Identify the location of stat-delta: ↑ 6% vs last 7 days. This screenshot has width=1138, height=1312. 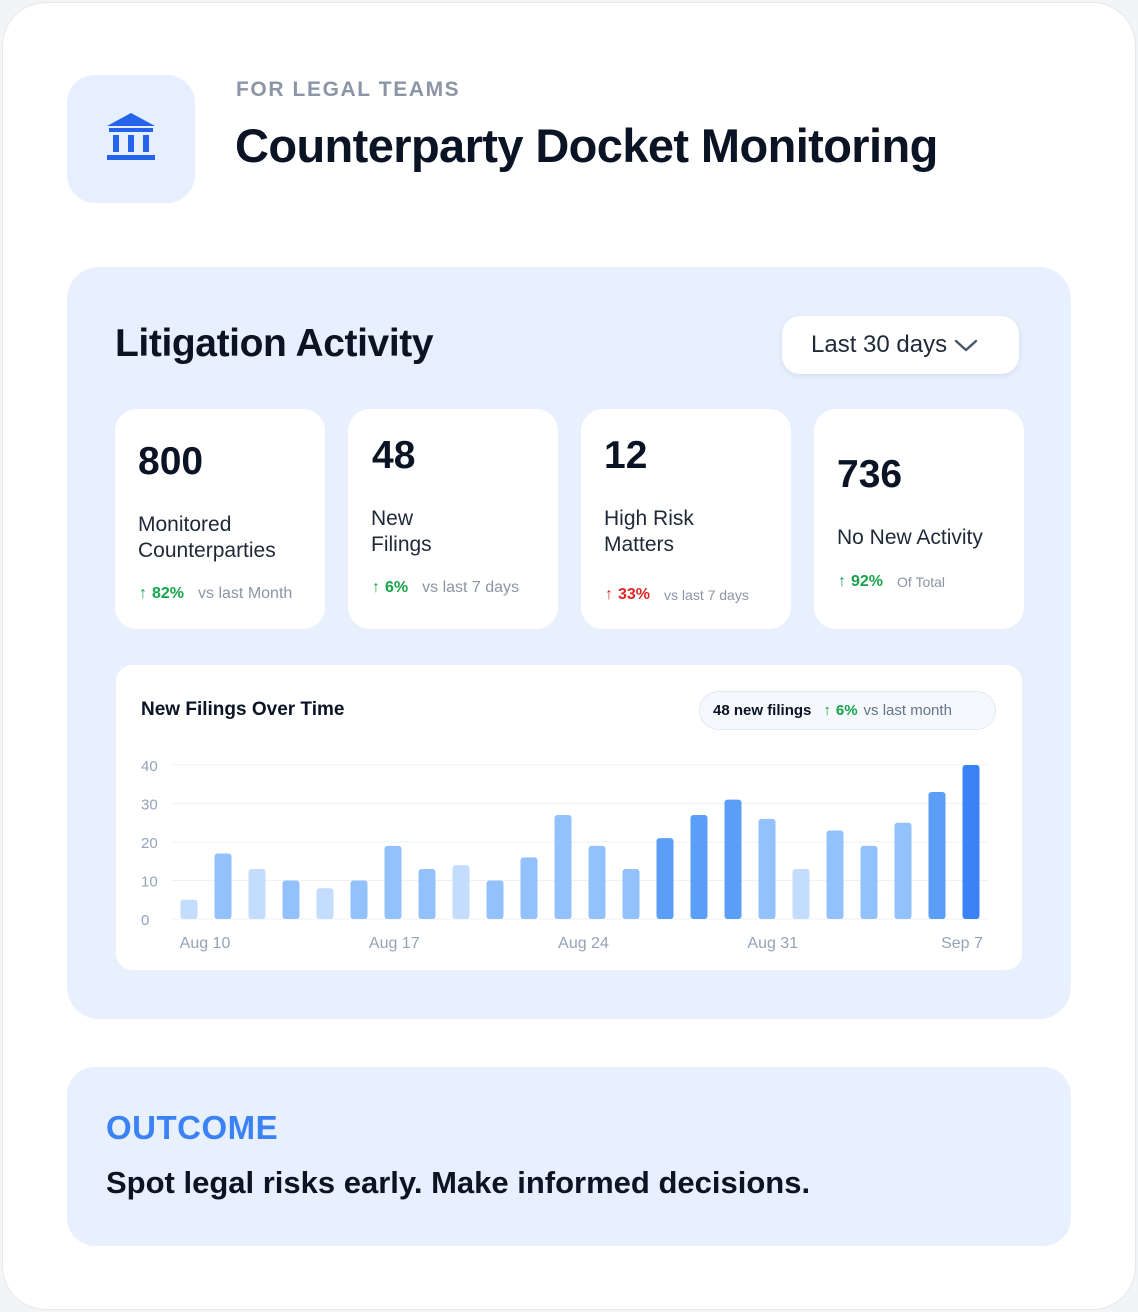
(445, 588).